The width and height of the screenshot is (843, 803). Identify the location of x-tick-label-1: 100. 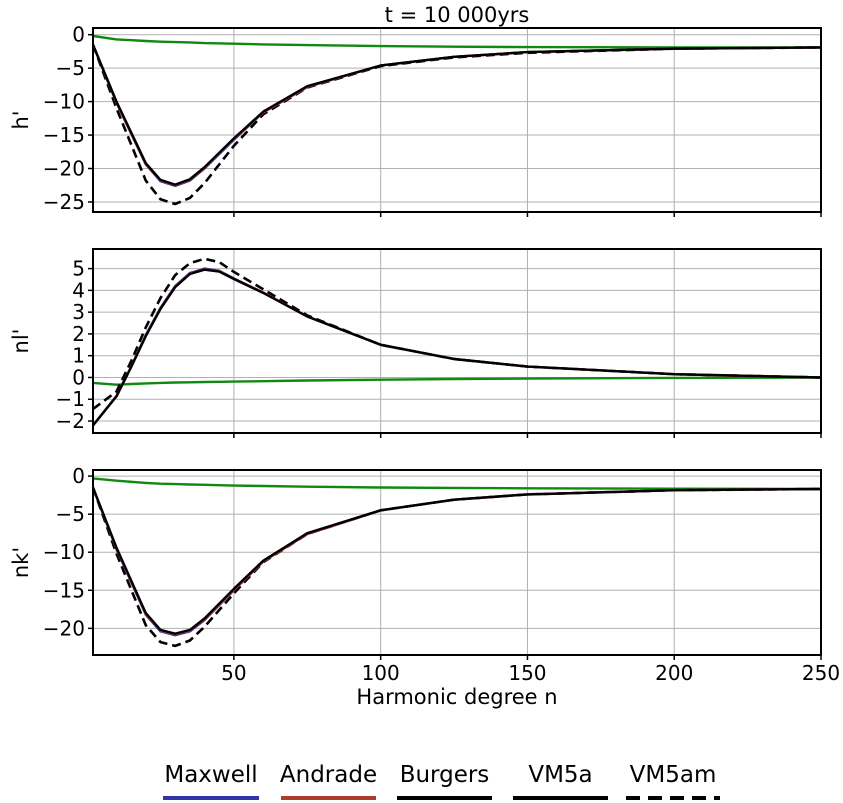
(381, 673).